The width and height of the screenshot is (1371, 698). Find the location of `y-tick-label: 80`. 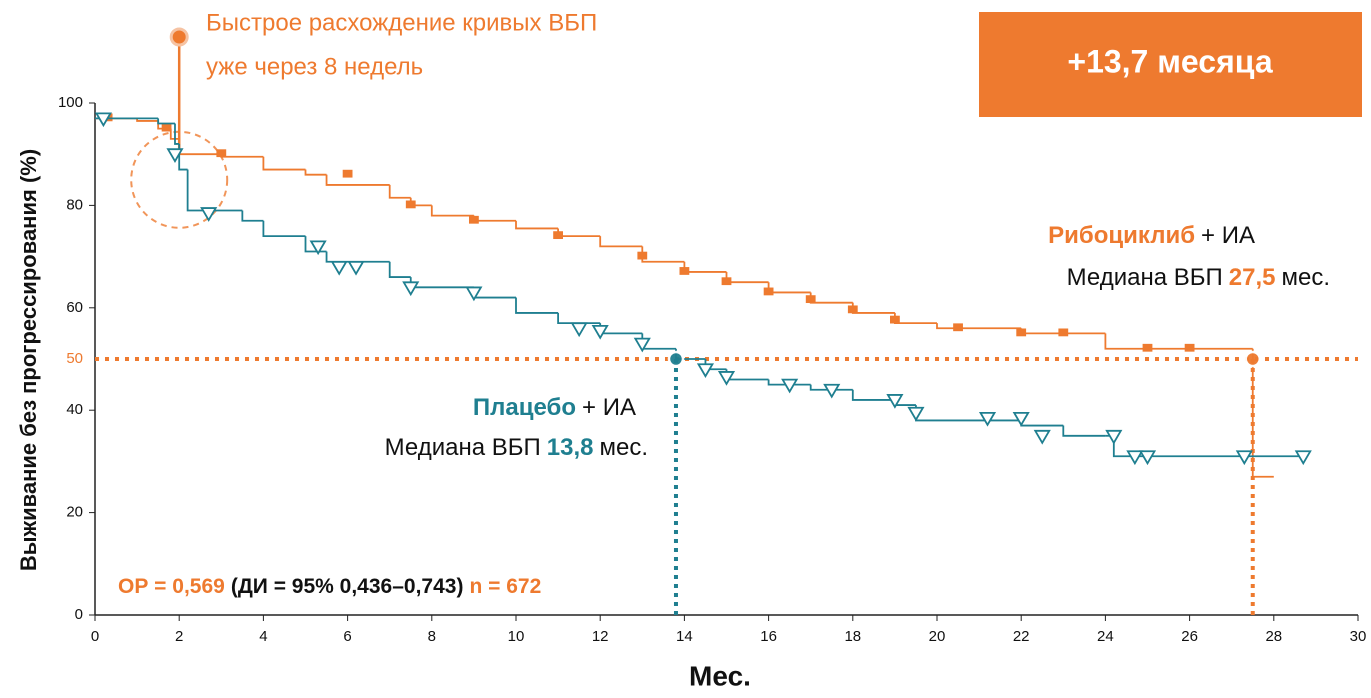

y-tick-label: 80 is located at coordinates (74, 204).